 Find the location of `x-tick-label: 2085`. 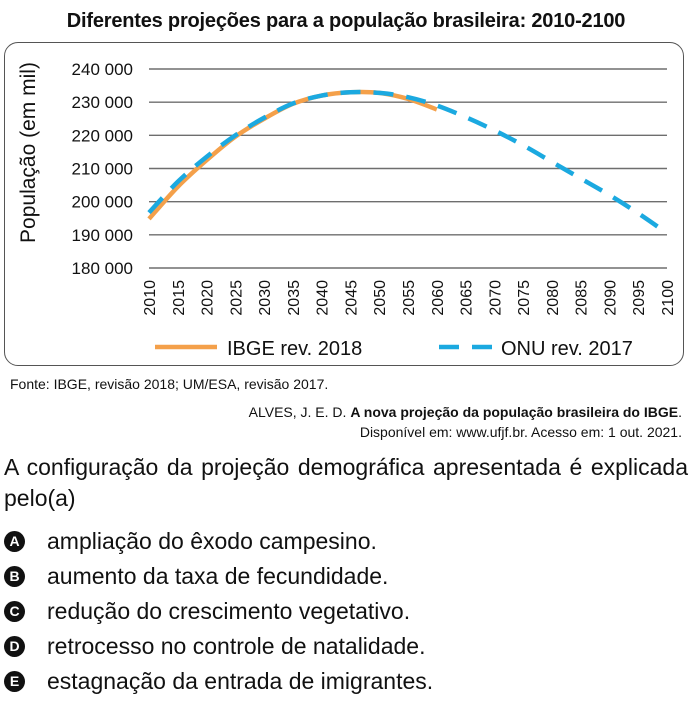

x-tick-label: 2085 is located at coordinates (582, 298).